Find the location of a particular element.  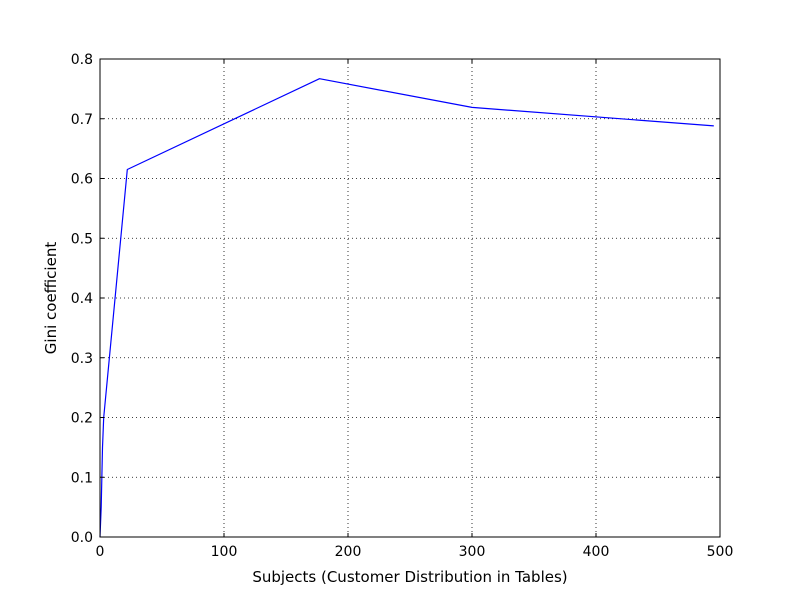

y-tick-label: 0.2 is located at coordinates (82, 419).